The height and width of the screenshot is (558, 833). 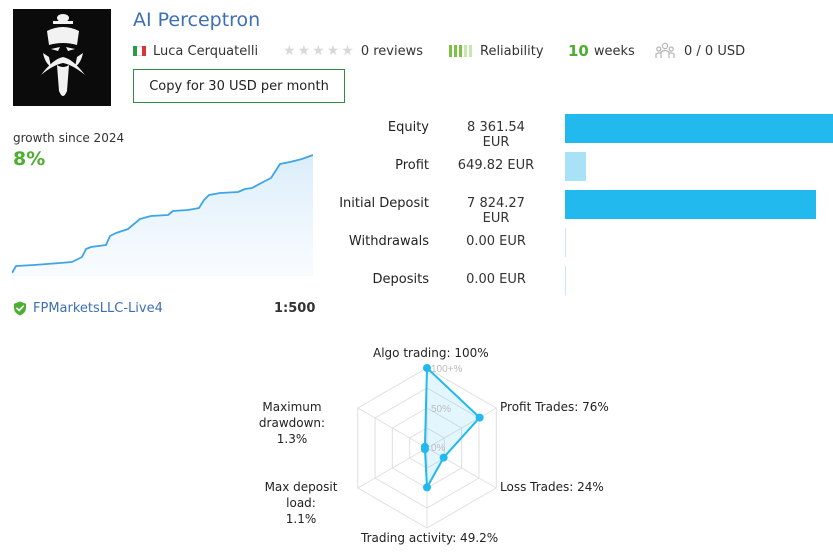 I want to click on radar-label-max-drawdown-value: 1.3%, so click(x=292, y=439).